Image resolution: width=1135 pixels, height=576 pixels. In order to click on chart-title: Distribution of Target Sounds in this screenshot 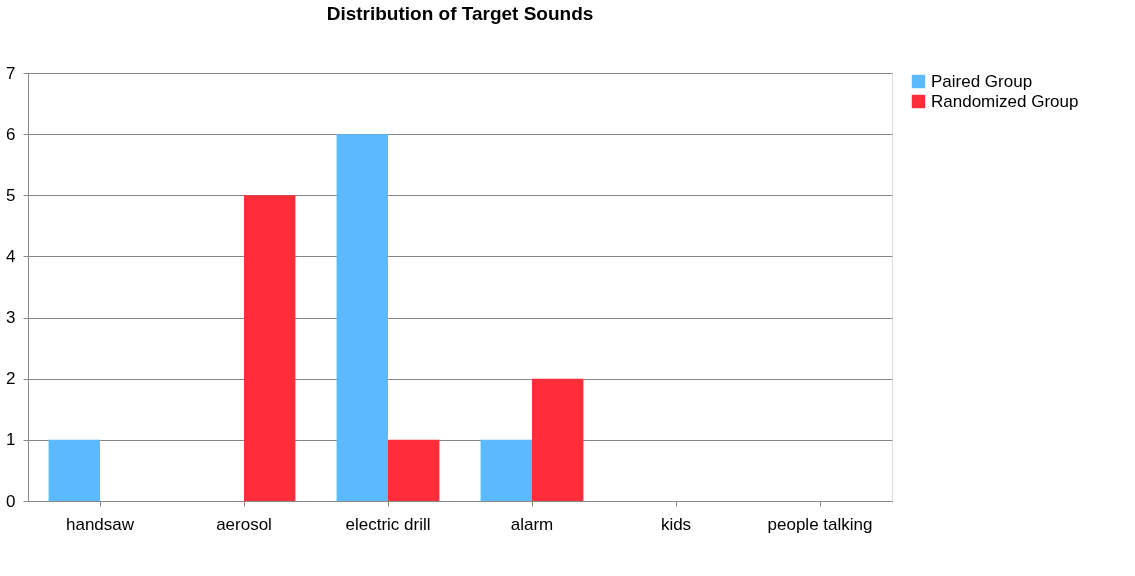, I will do `click(460, 13)`.